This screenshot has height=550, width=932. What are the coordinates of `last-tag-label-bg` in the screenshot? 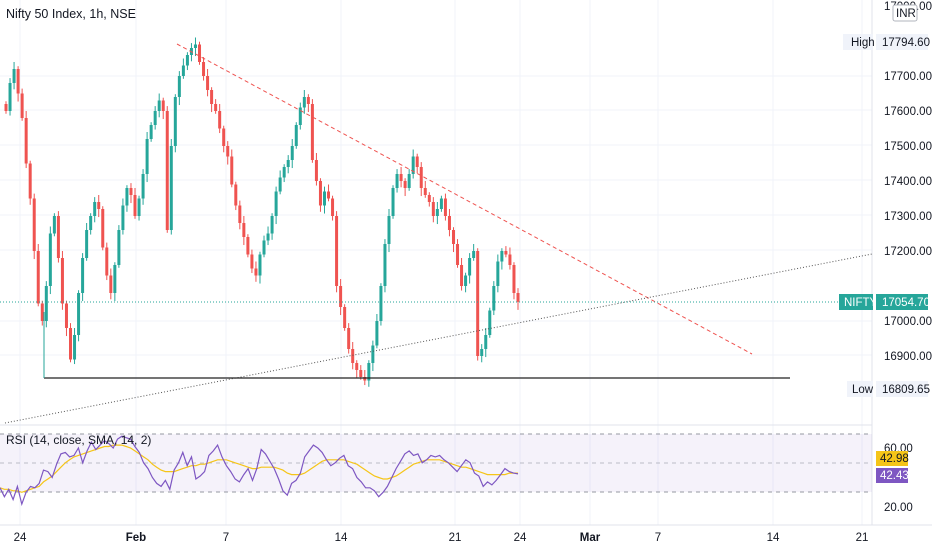 It's located at (856, 302).